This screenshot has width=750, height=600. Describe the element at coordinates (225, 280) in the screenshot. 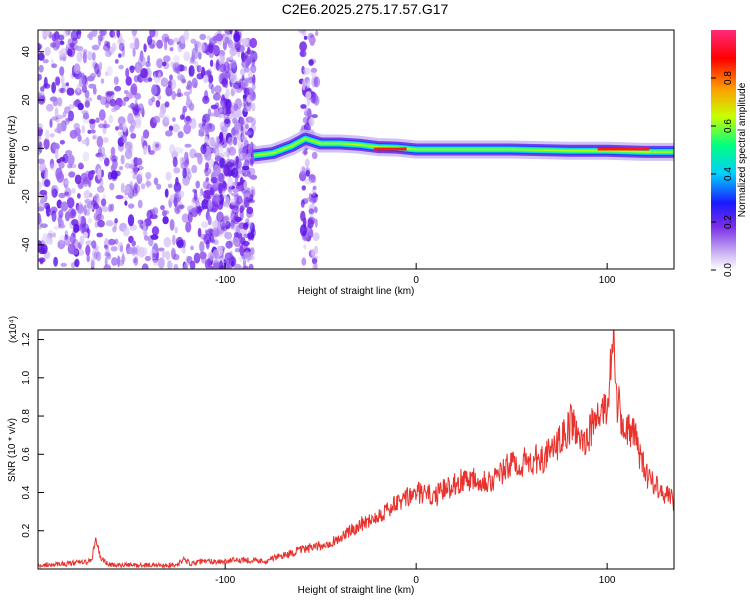

I see `x-tick-label: -100` at that location.